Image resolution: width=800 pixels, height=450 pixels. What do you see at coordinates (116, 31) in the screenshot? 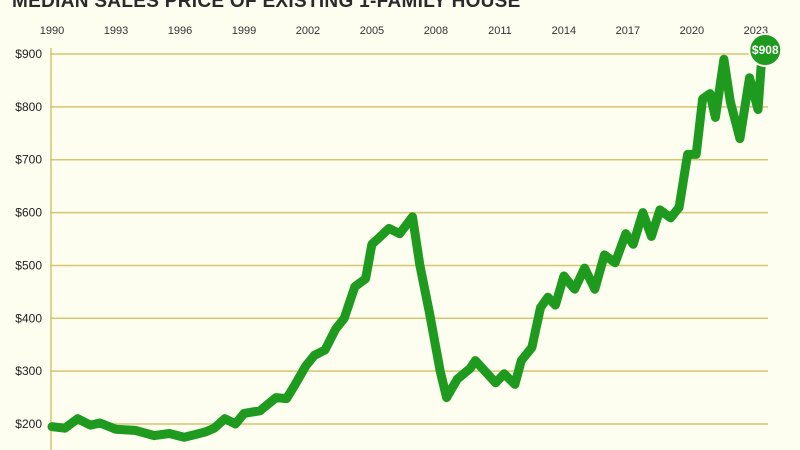
I see `x-tick-label: 1993` at bounding box center [116, 31].